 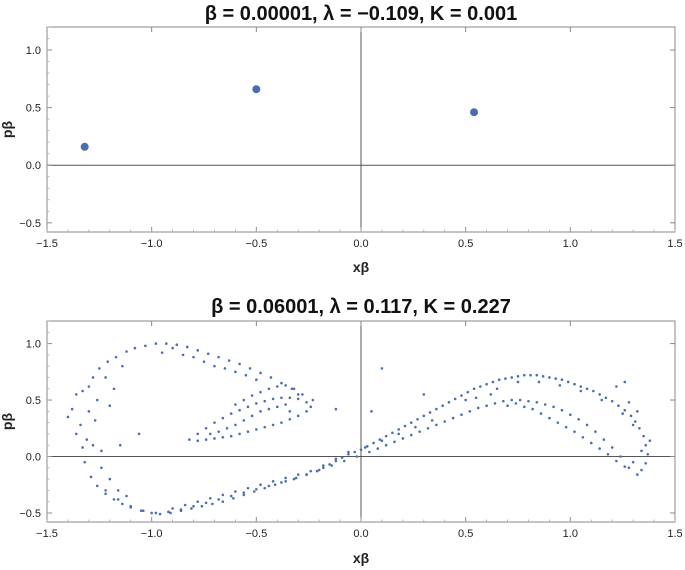 What do you see at coordinates (33, 51) in the screenshot?
I see `y-tick-label: 1.0` at bounding box center [33, 51].